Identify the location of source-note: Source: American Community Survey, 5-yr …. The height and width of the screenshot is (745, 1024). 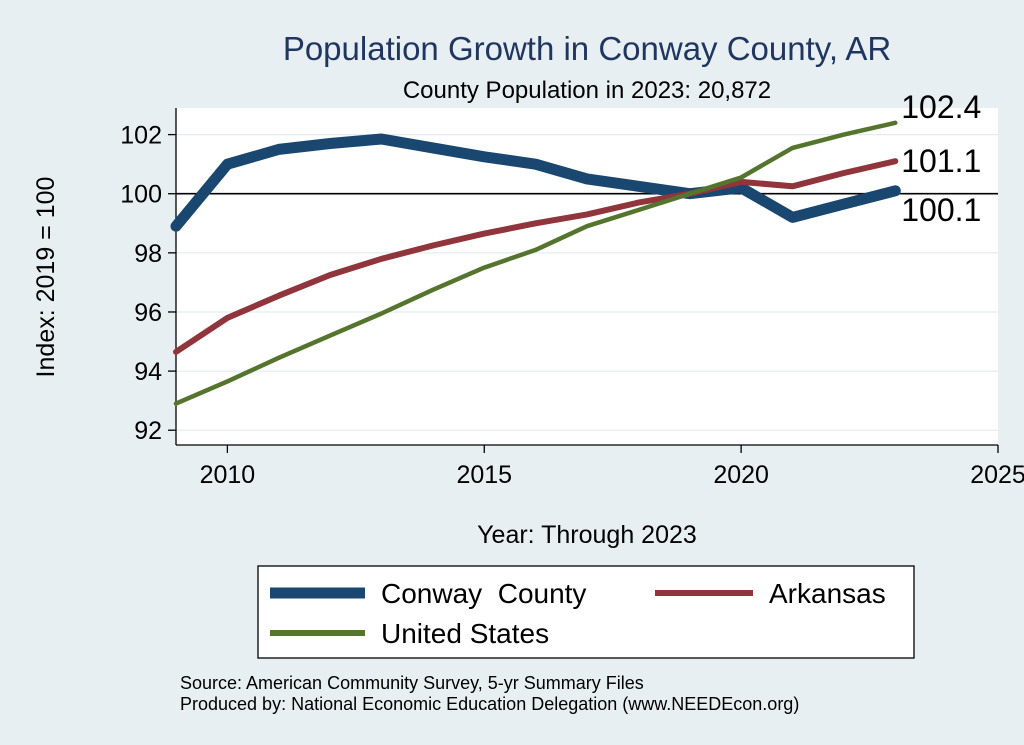
(412, 683).